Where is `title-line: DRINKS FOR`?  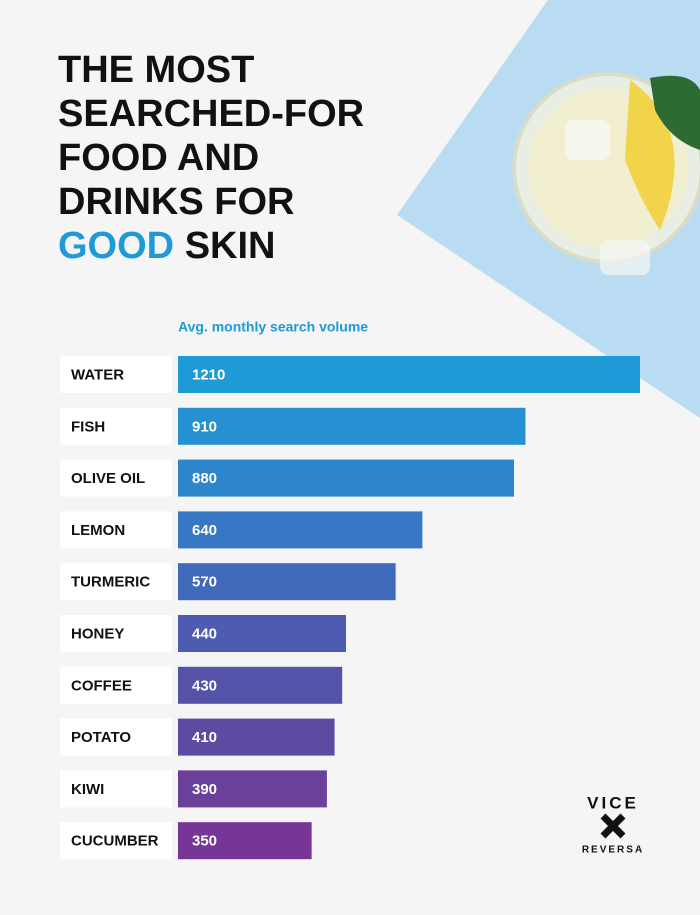 title-line: DRINKS FOR is located at coordinates (176, 202).